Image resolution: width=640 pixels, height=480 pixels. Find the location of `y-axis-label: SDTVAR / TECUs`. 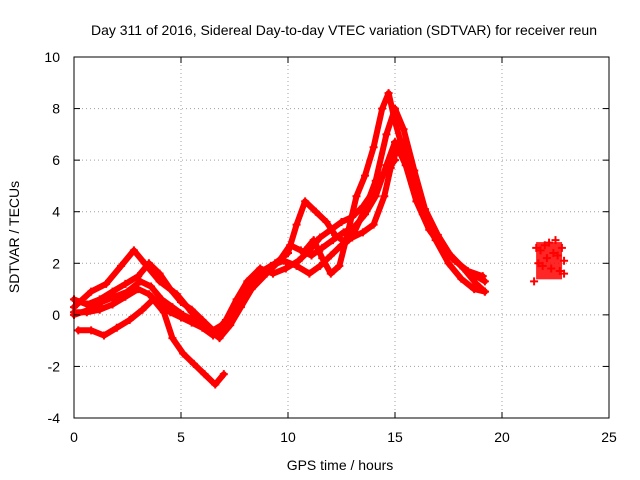

y-axis-label: SDTVAR / TECUs is located at coordinates (14, 237).